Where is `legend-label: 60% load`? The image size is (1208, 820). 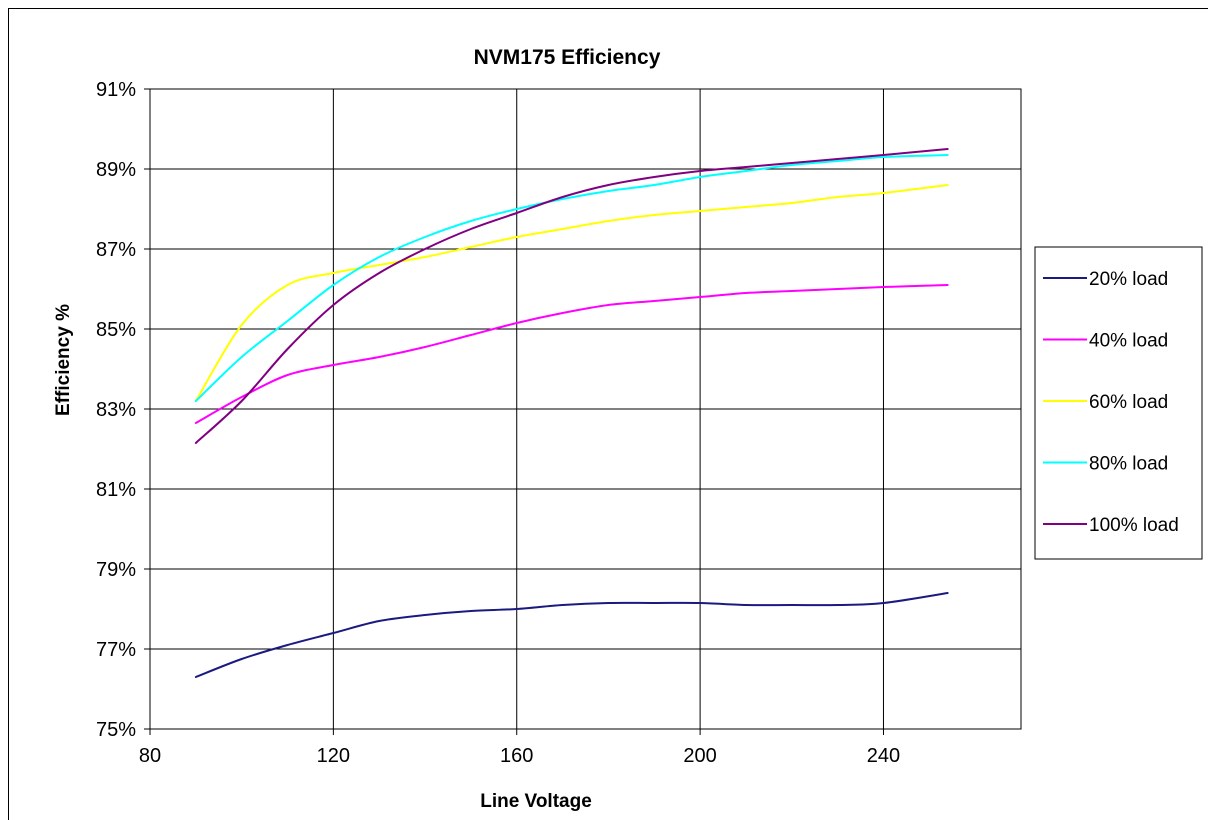
legend-label: 60% load is located at coordinates (1128, 402).